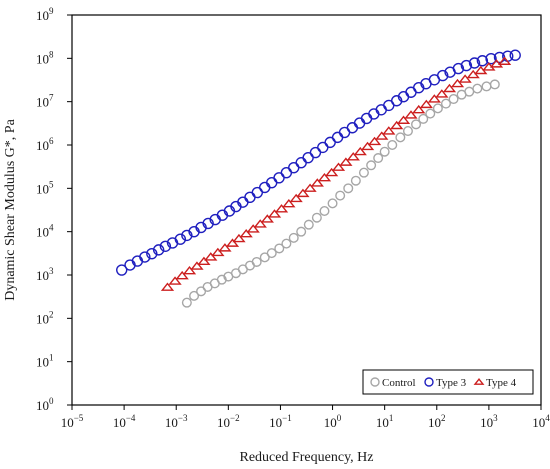  I want to click on legend-label: Type 3, so click(451, 383).